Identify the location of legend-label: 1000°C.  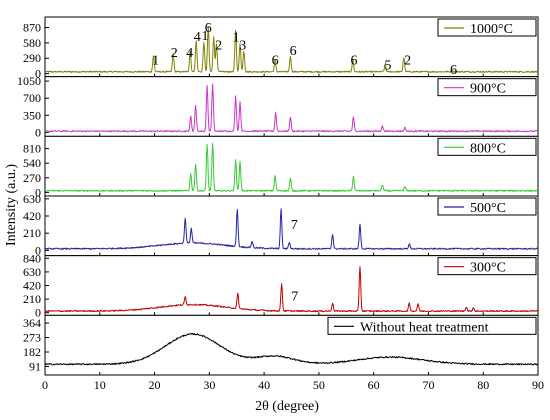
(491, 29).